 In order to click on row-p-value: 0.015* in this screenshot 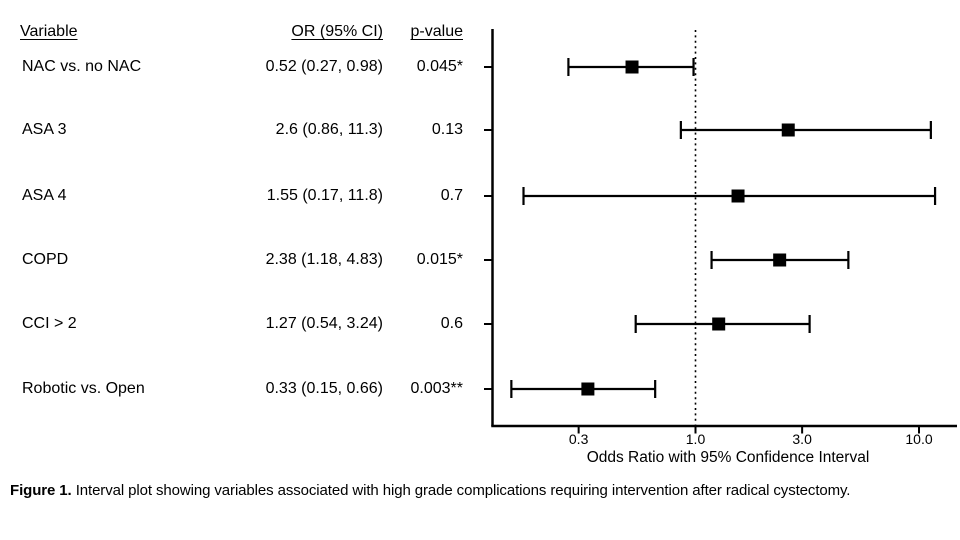, I will do `click(439, 259)`.